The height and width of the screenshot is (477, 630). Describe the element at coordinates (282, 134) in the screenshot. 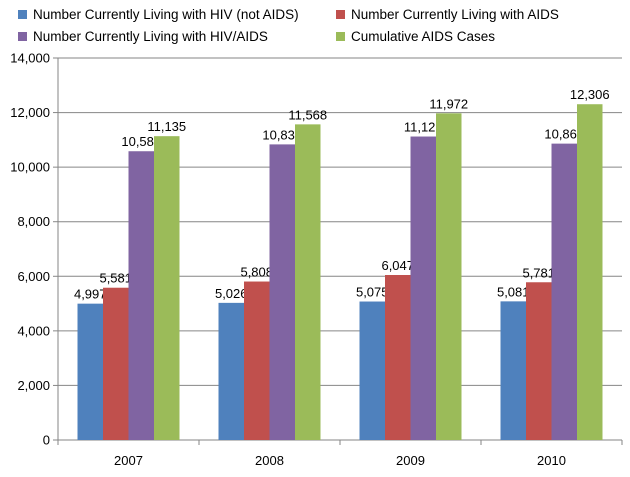

I see `data-label: 10,834` at that location.